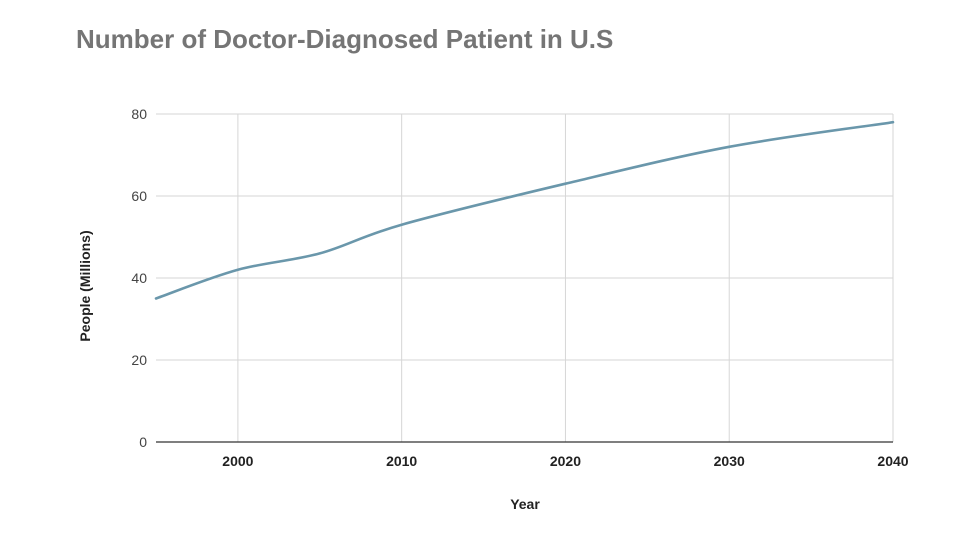  What do you see at coordinates (143, 442) in the screenshot?
I see `y-tick-label: 0` at bounding box center [143, 442].